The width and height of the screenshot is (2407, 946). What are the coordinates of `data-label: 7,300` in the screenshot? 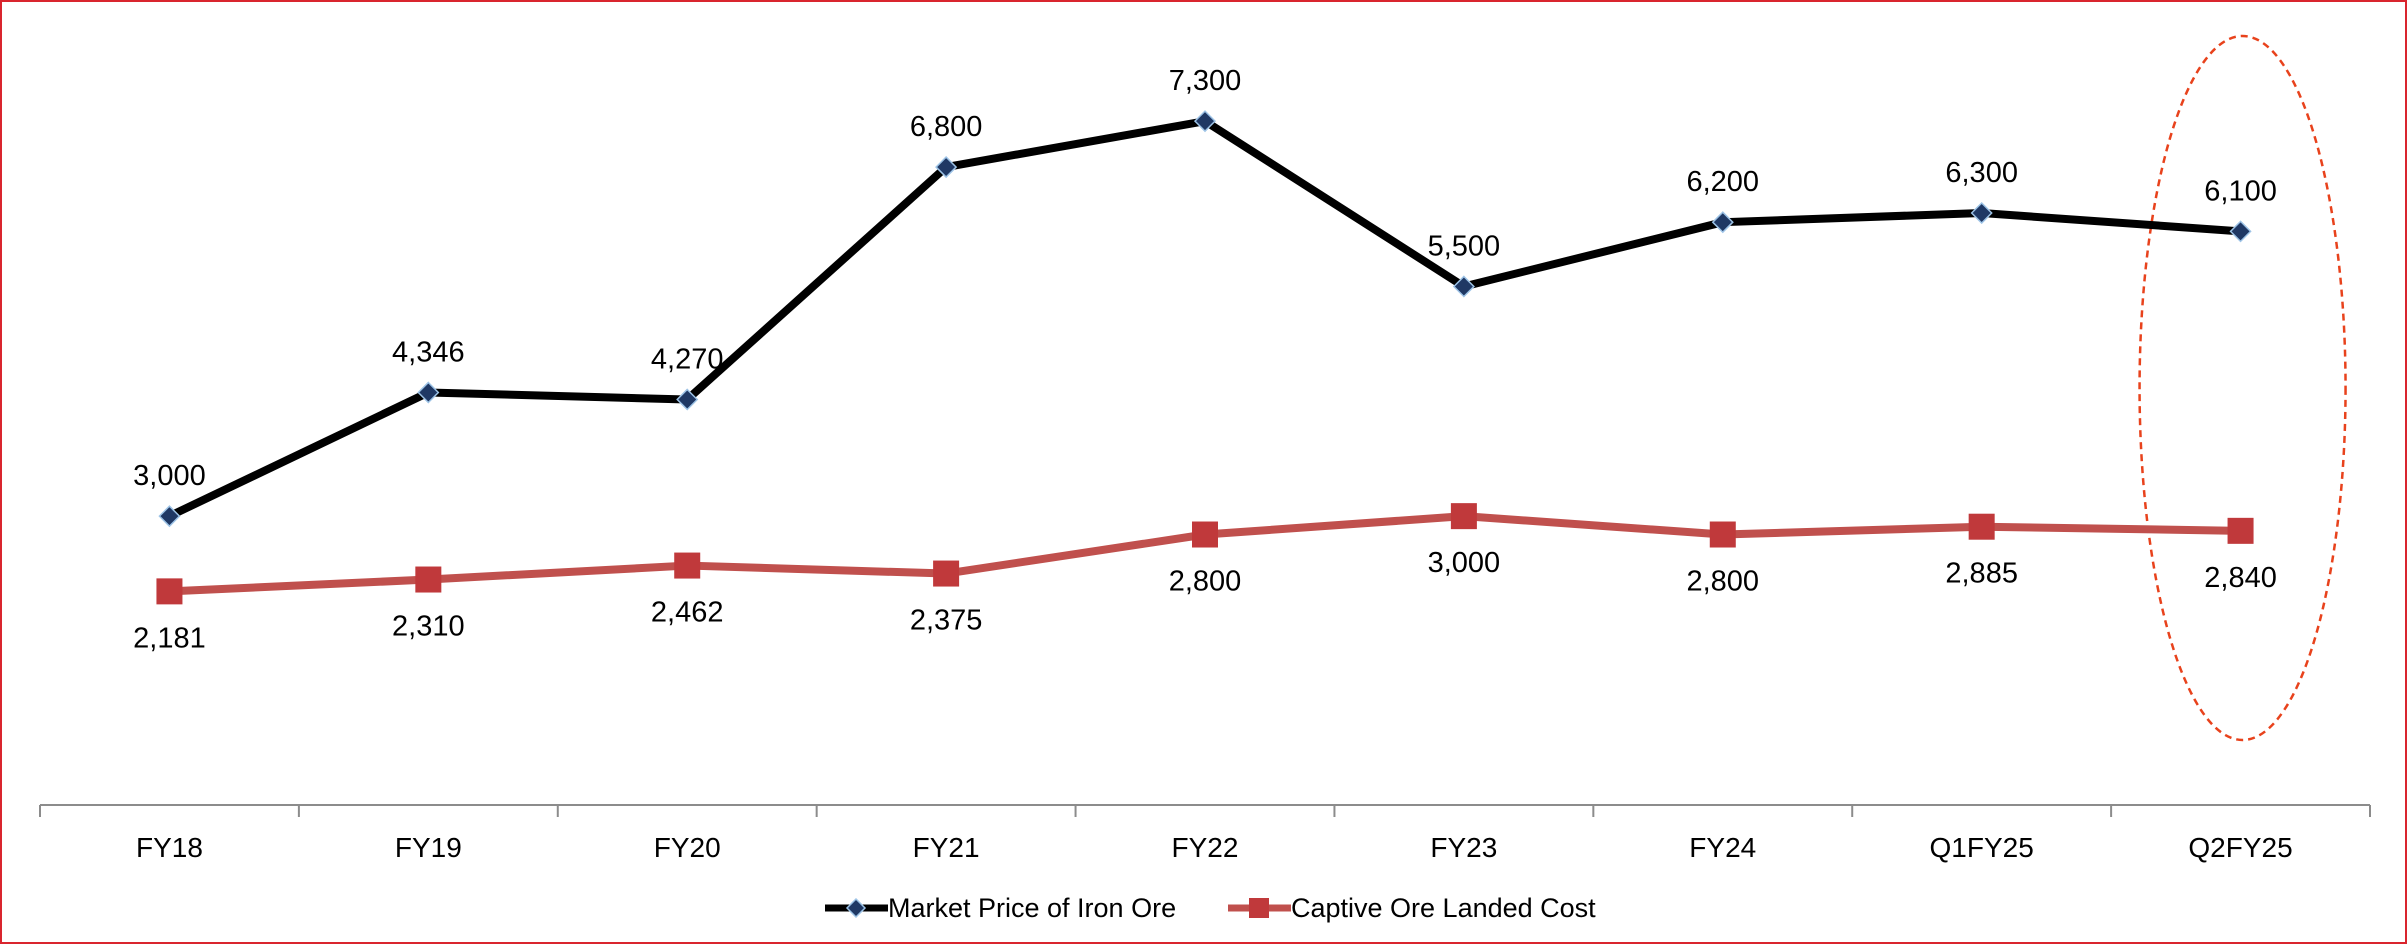 It's located at (1205, 81).